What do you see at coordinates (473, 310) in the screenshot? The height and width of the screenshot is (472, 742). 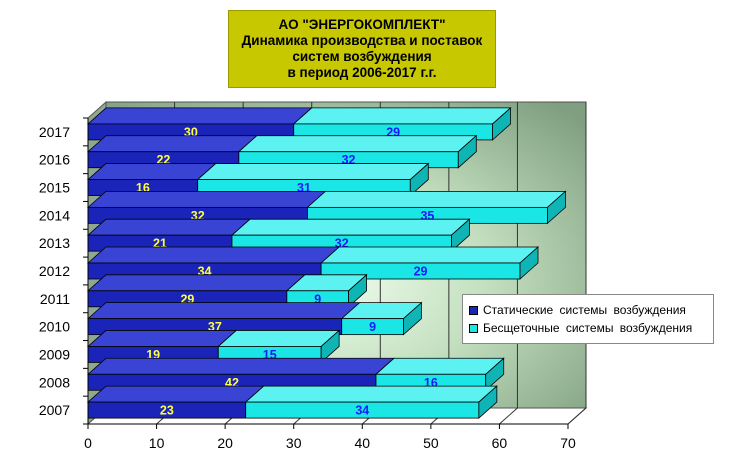 I see `legend-swatch-static` at bounding box center [473, 310].